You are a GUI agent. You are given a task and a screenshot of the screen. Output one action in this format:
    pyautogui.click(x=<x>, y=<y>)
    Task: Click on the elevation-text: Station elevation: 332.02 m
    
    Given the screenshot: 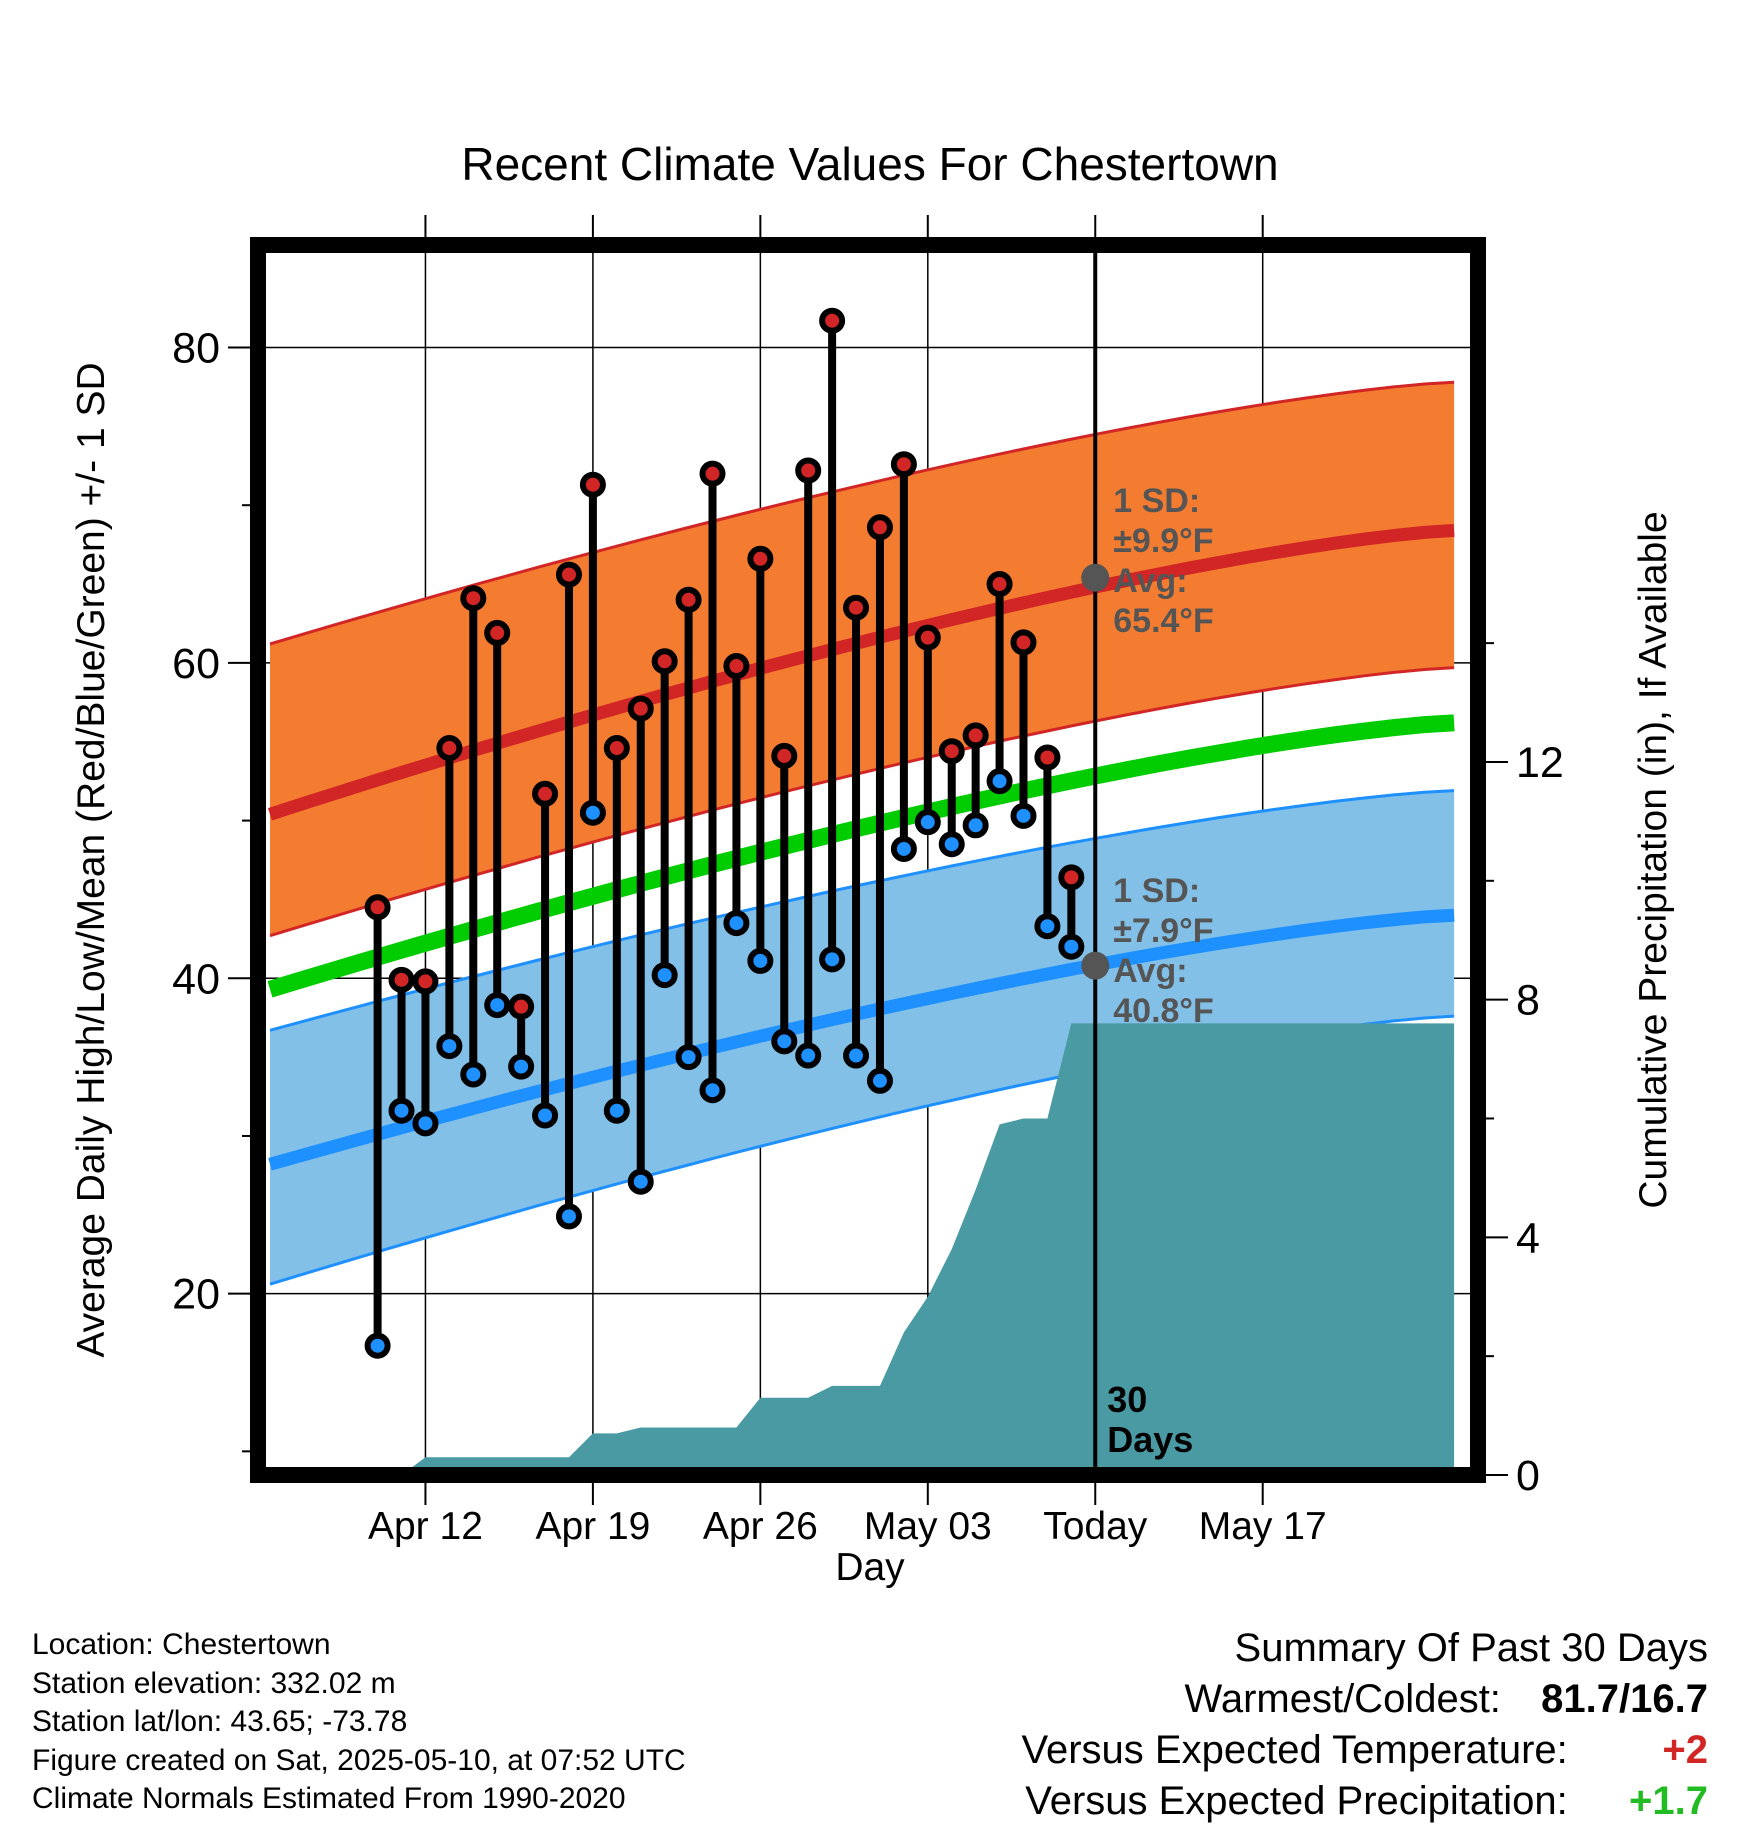 What is the action you would take?
    pyautogui.click(x=214, y=1683)
    